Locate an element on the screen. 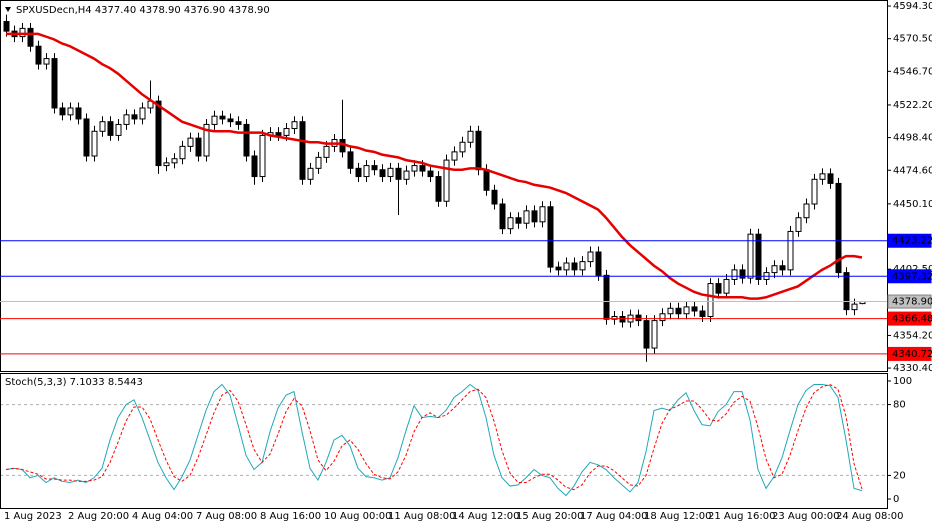 This screenshot has width=932, height=525. y-tick-label: 4498.40 is located at coordinates (912, 138).